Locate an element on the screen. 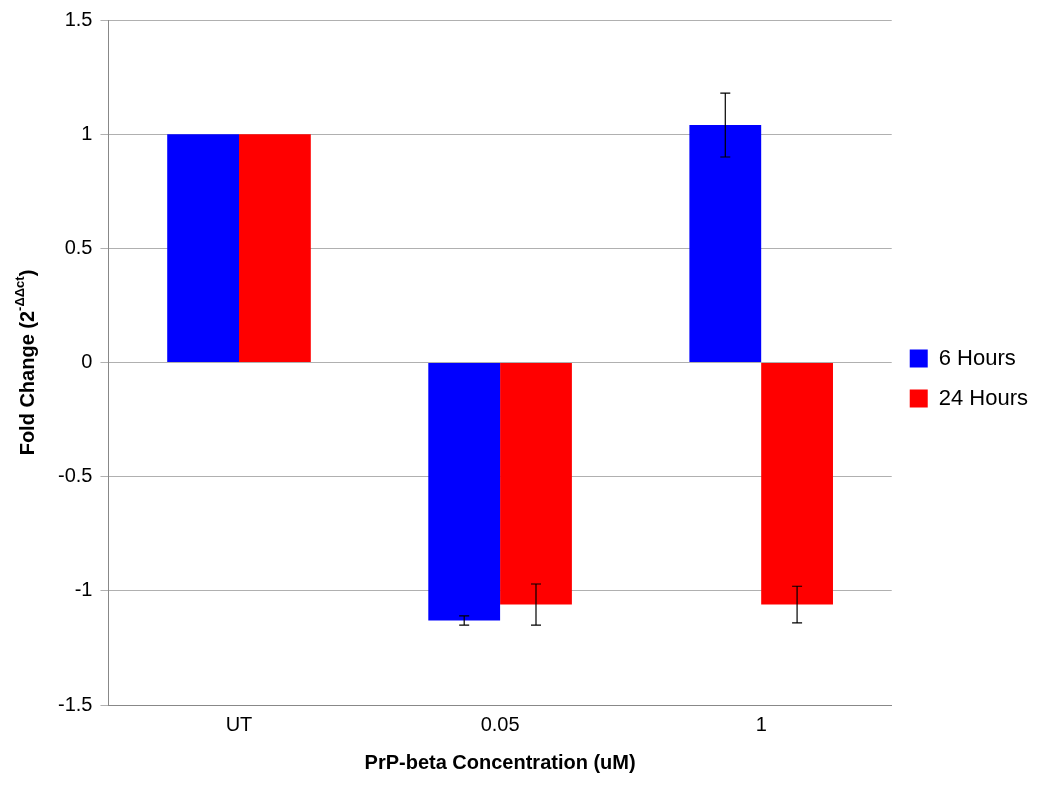  y-tick-label: 0.5 is located at coordinates (78, 246).